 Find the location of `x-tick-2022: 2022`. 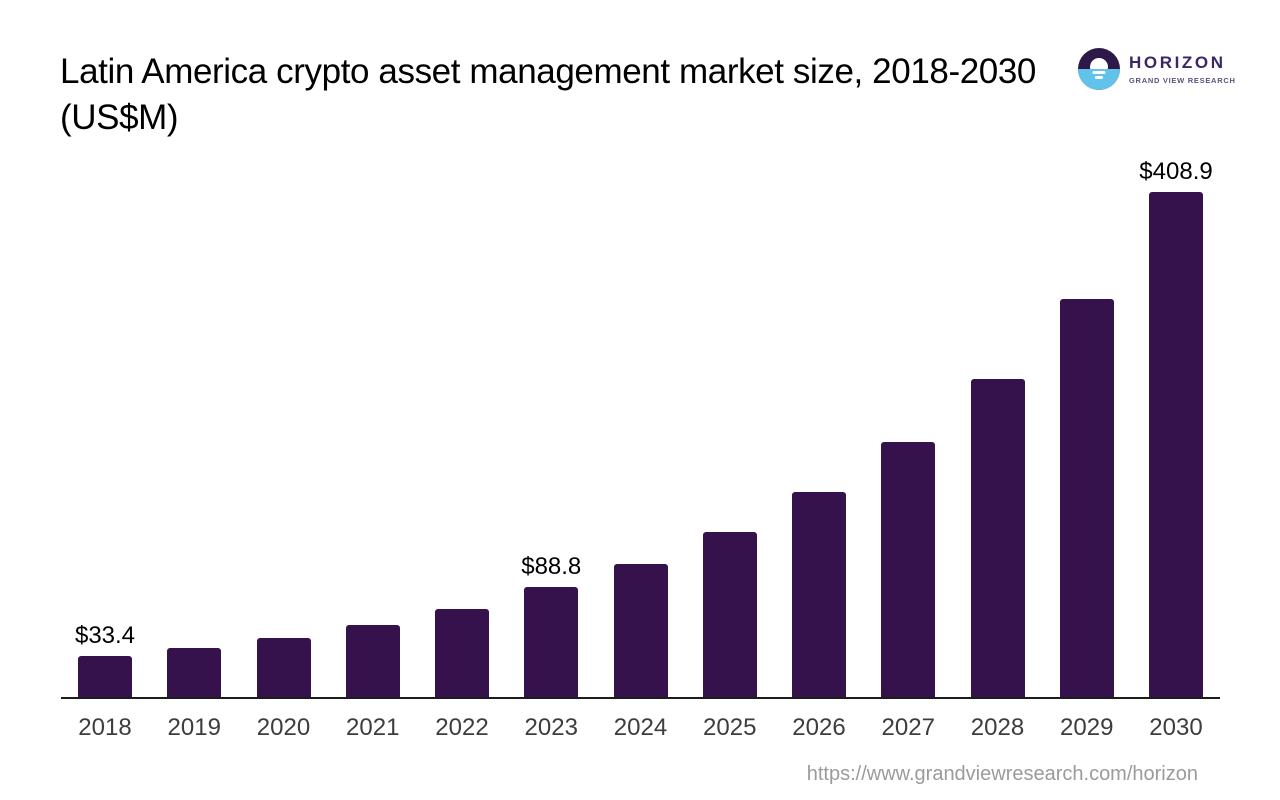

x-tick-2022: 2022 is located at coordinates (462, 727).